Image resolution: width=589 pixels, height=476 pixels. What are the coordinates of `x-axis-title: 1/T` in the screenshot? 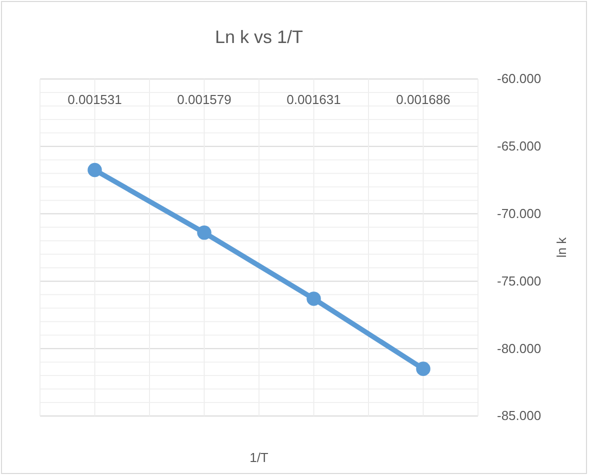 It's located at (259, 457).